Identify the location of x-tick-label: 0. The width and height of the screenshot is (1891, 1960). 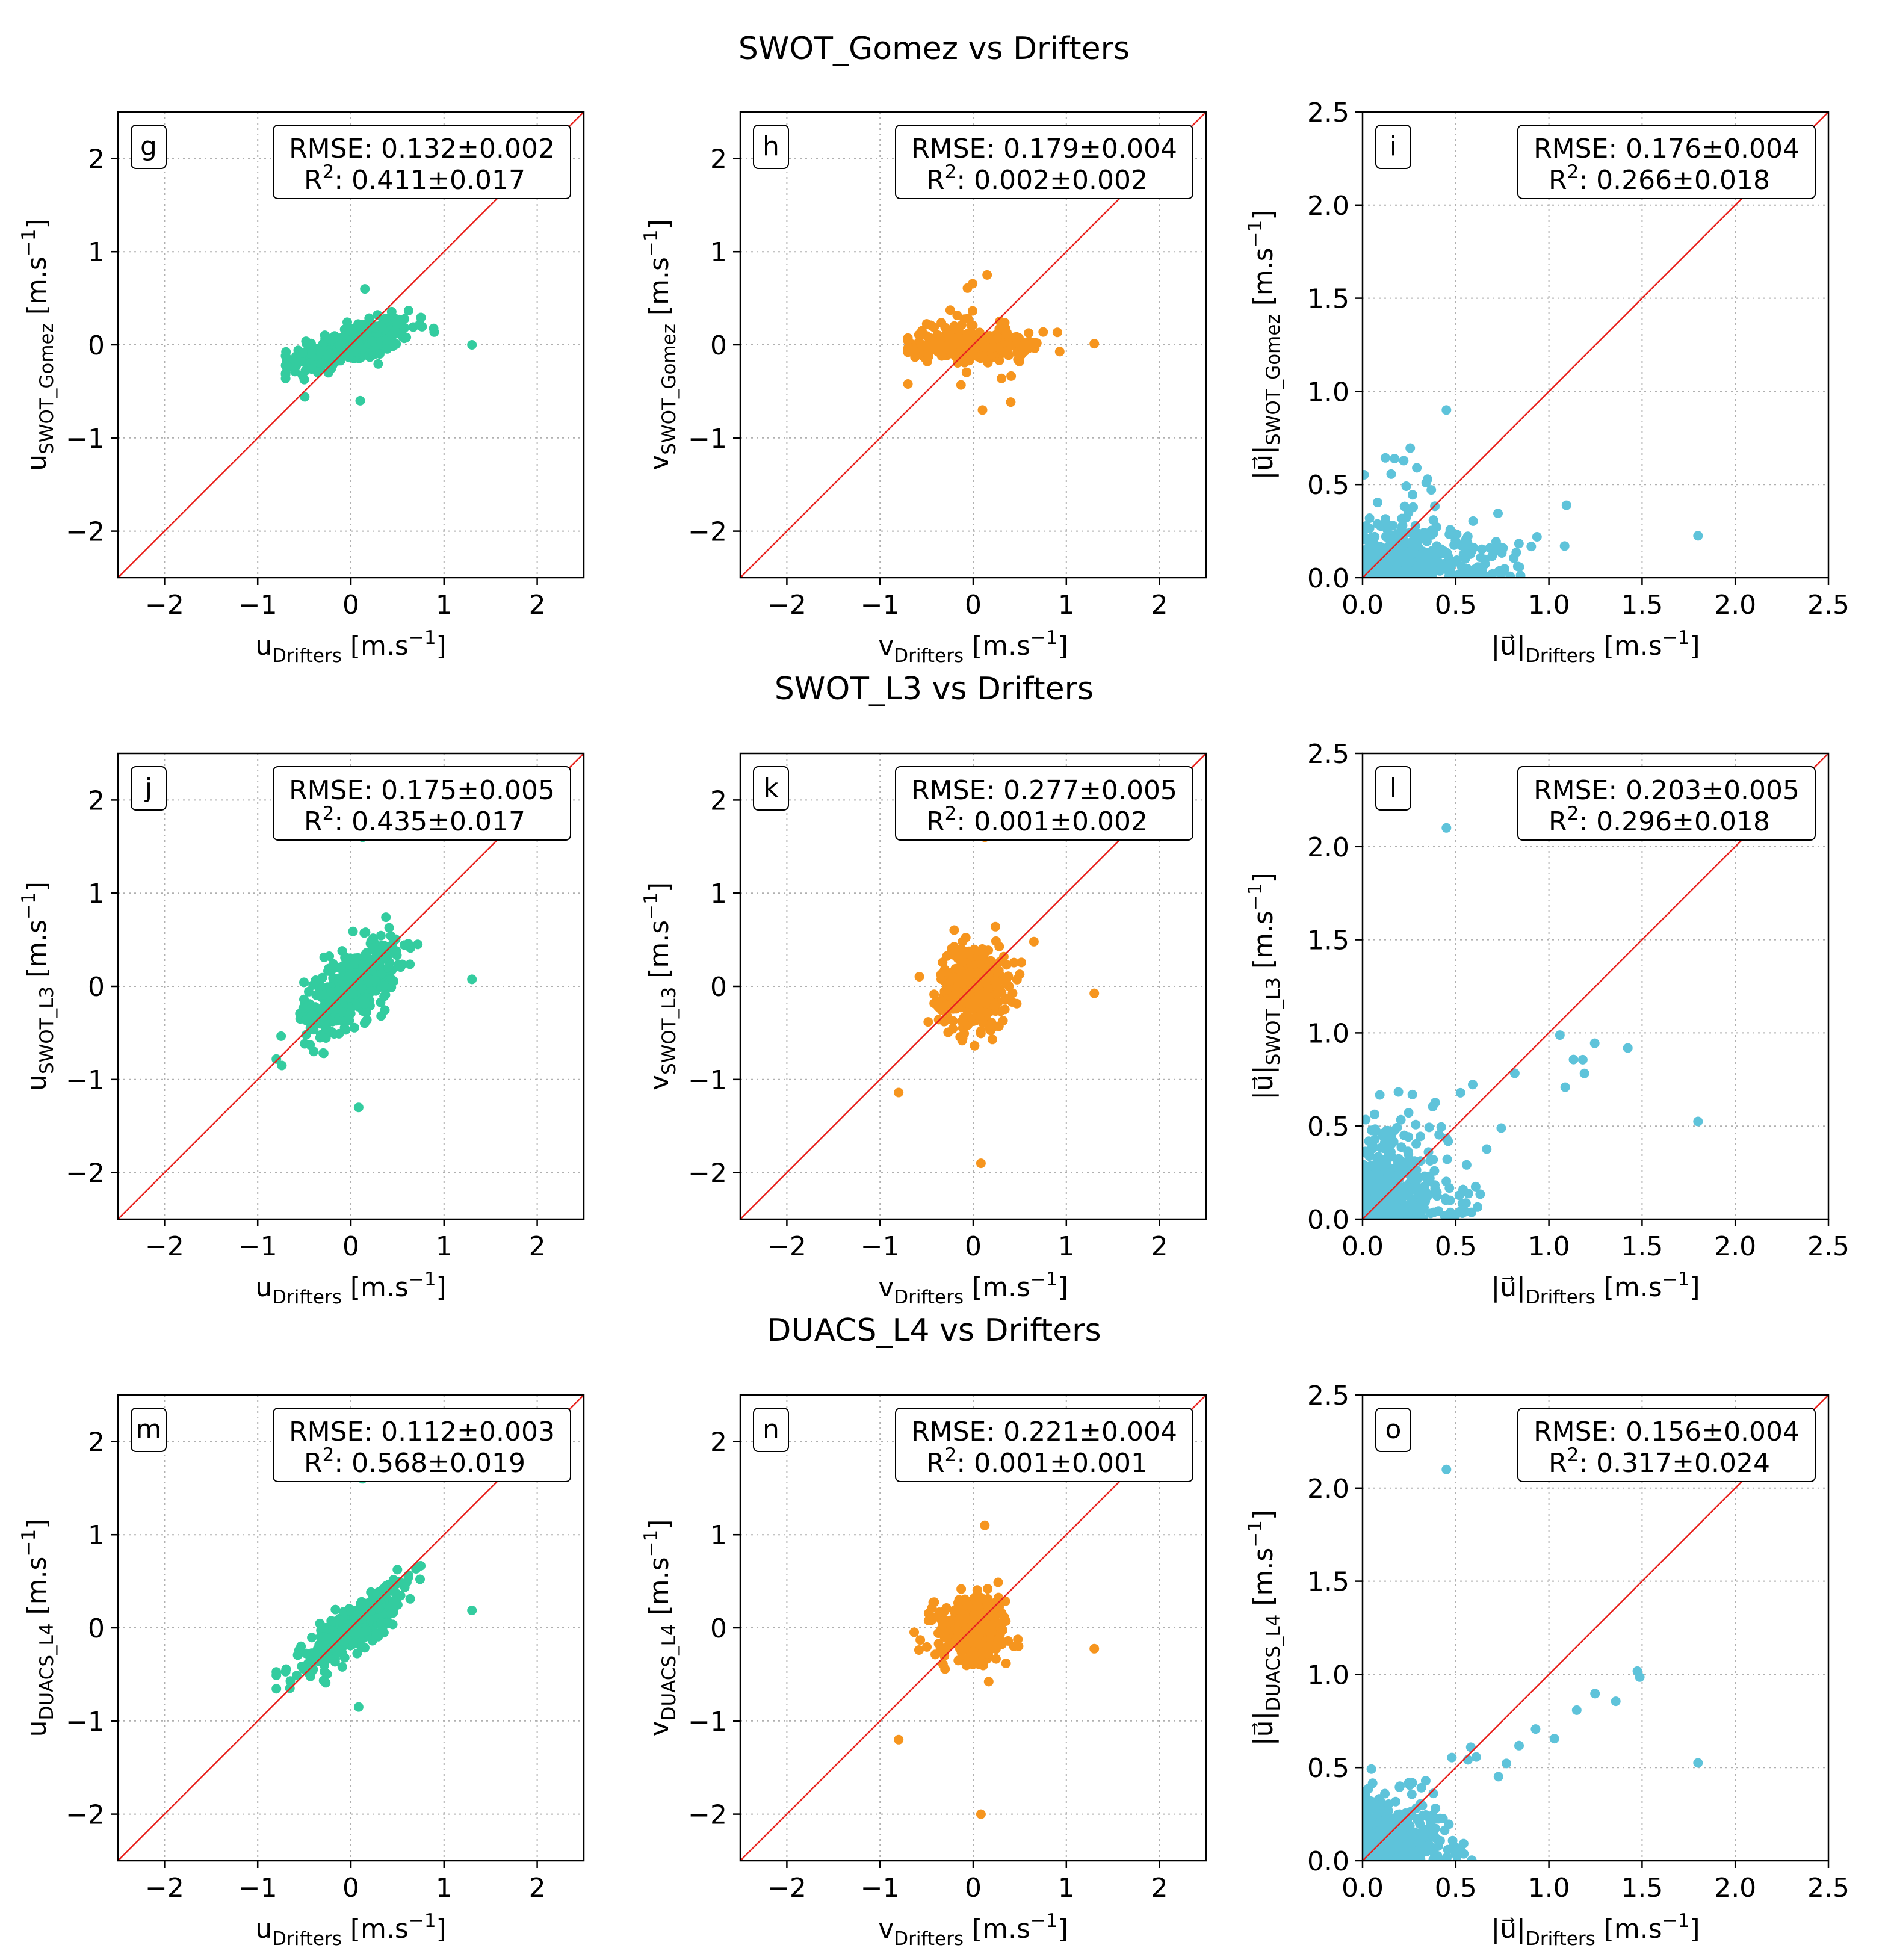
(350, 1246).